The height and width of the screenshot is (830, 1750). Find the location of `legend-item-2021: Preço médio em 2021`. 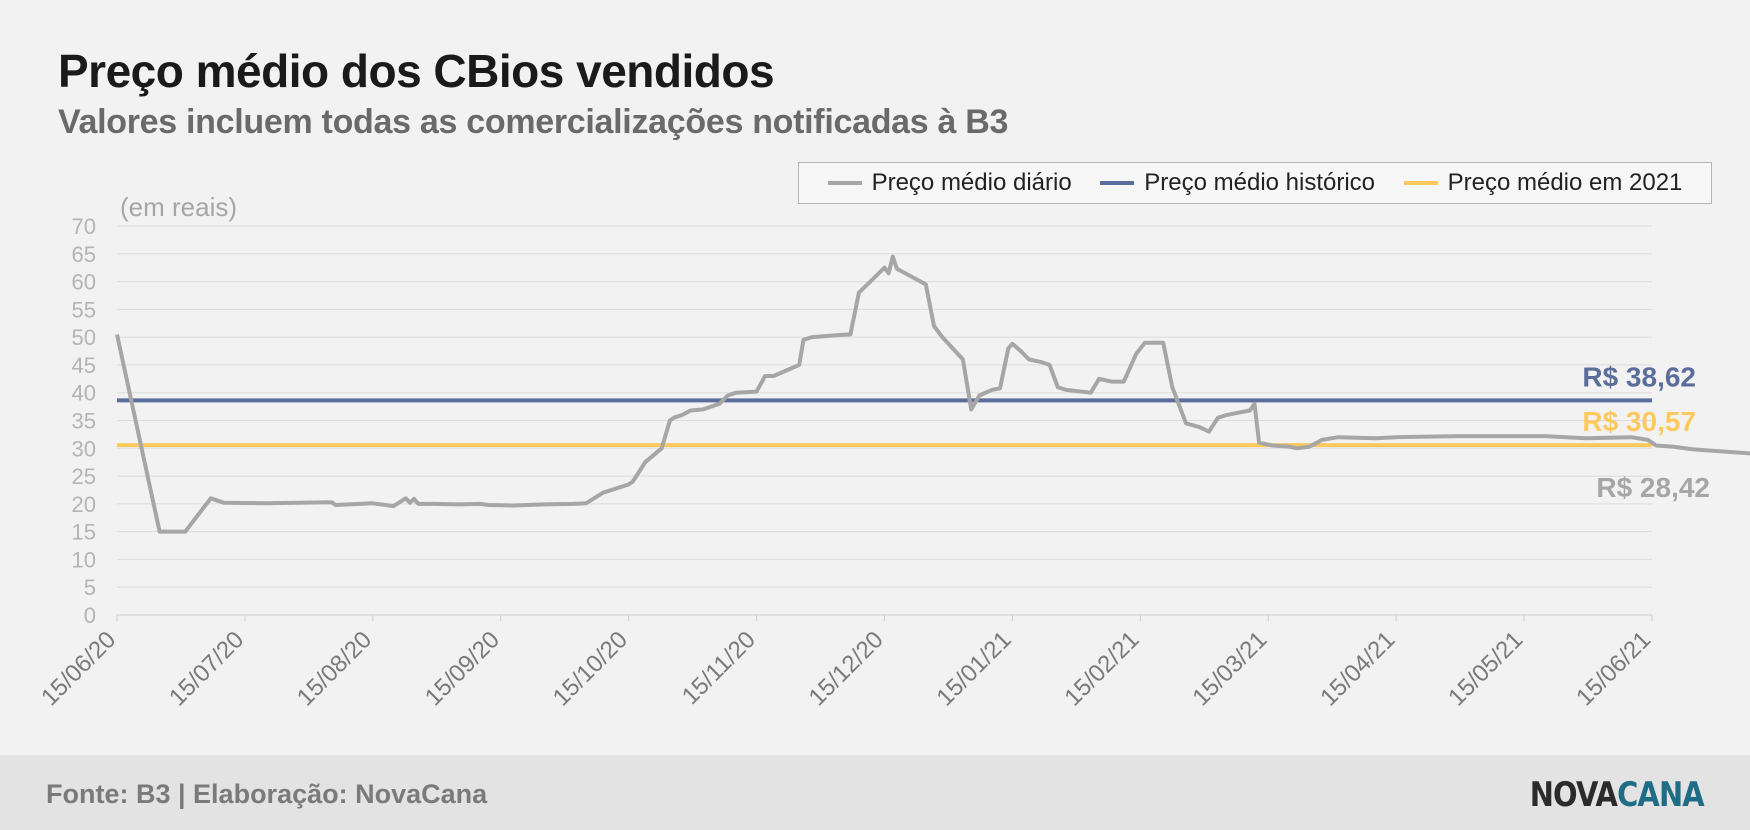

legend-item-2021: Preço médio em 2021 is located at coordinates (1543, 183).